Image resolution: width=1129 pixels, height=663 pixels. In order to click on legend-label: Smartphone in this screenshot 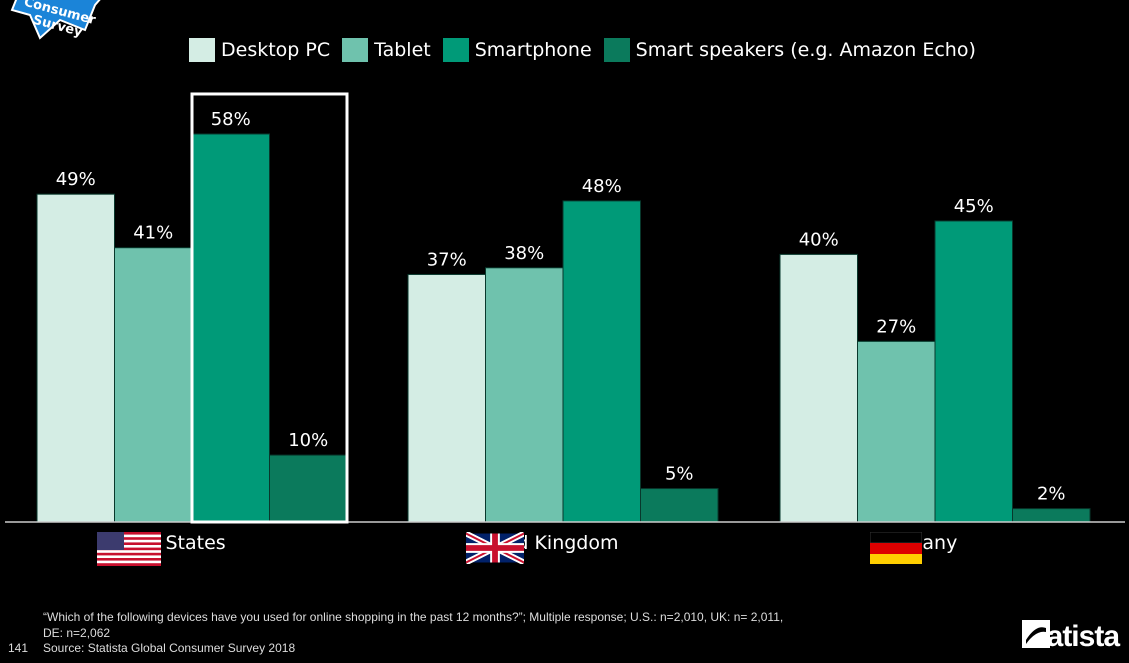, I will do `click(533, 50)`.